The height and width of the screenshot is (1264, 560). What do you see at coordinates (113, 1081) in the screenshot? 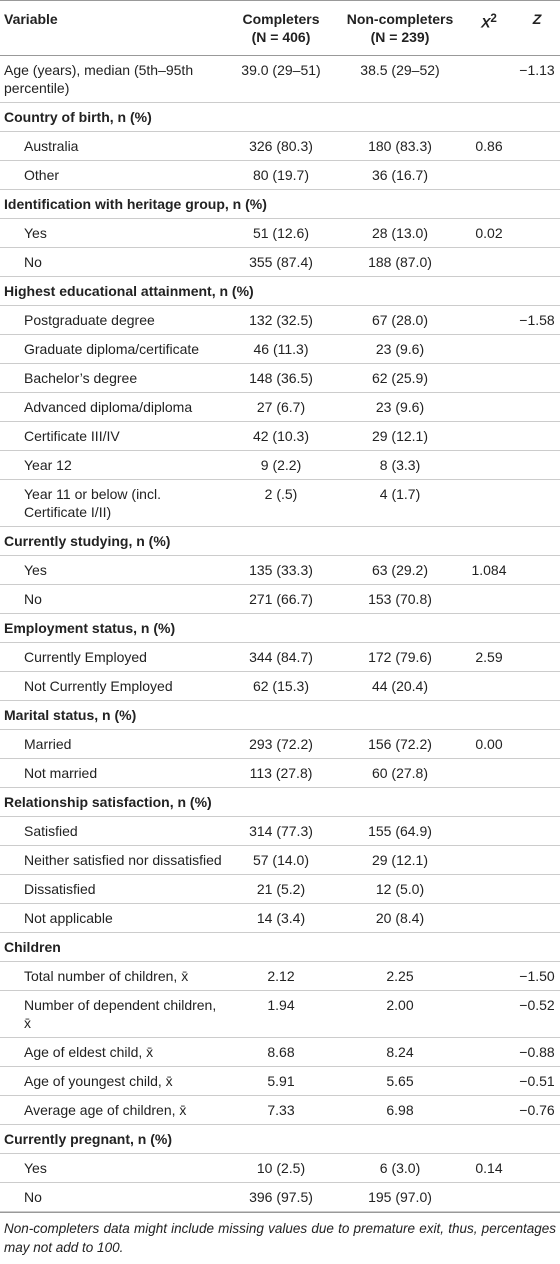
I see `row-label: Age of youngest child, x̄` at bounding box center [113, 1081].